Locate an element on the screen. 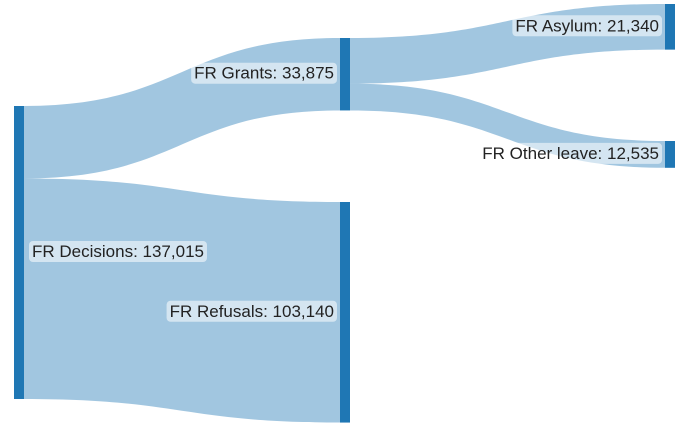 This screenshot has width=689, height=427. node-label: FR Asylum: 21,340 is located at coordinates (587, 25).